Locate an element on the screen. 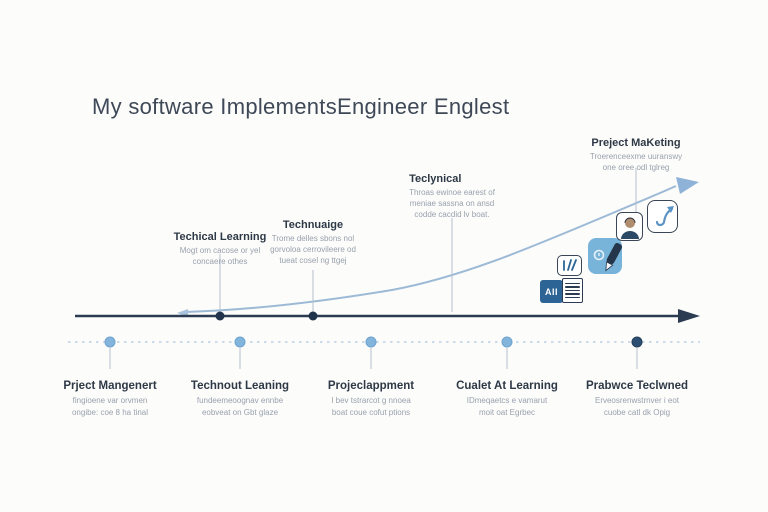 The width and height of the screenshot is (768, 512). annotation-desc-line: Troerenceexme uuranswy is located at coordinates (636, 156).